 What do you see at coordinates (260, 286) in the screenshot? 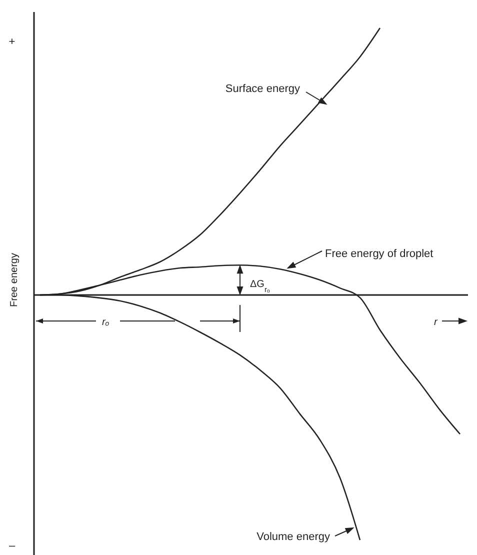
I see `annotation: ΔG$_{rₒ}$` at bounding box center [260, 286].